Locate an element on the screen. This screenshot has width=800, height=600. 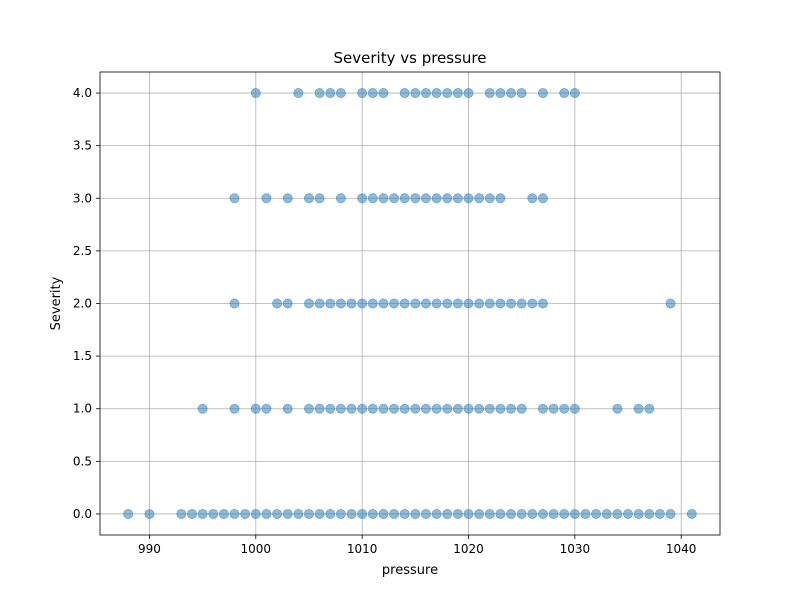
y-tick-label: 3.0 is located at coordinates (82, 198).